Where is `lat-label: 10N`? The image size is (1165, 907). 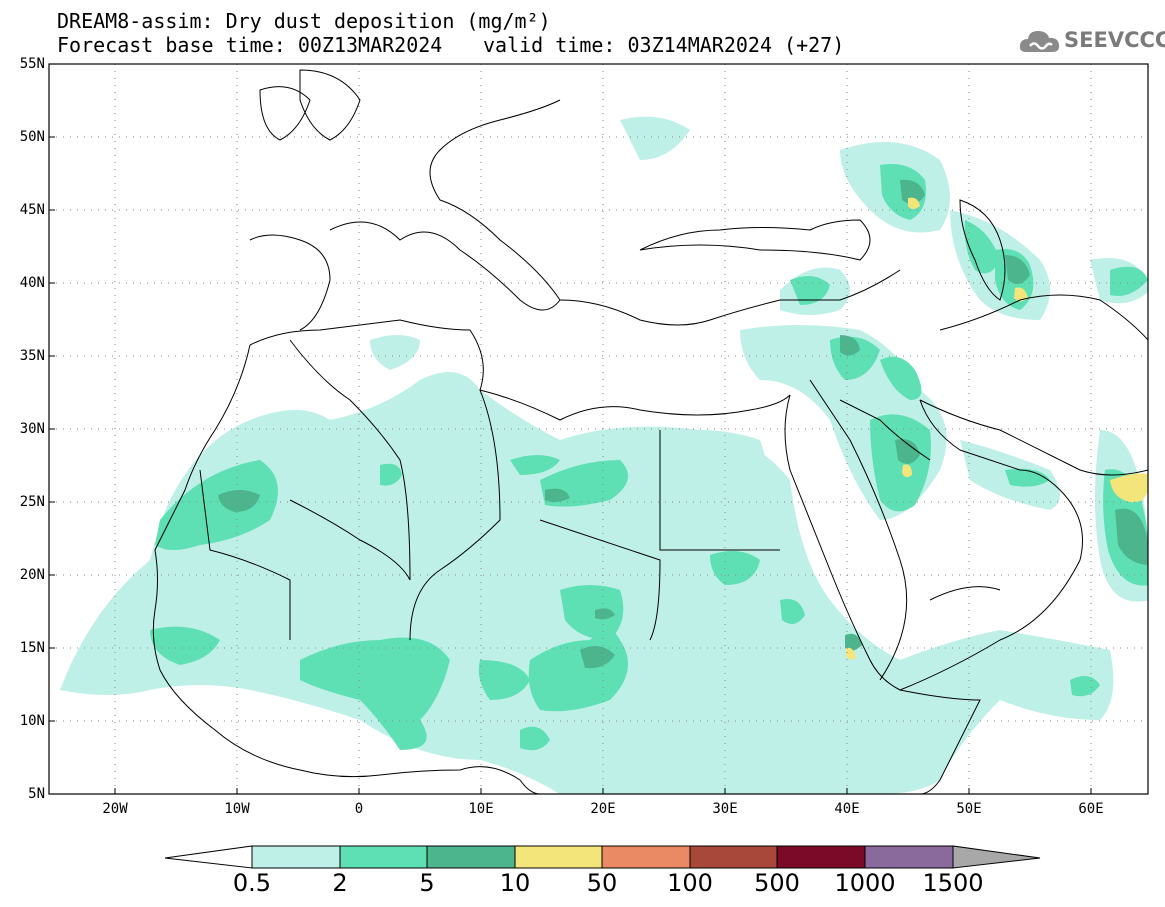
lat-label: 10N is located at coordinates (32, 721).